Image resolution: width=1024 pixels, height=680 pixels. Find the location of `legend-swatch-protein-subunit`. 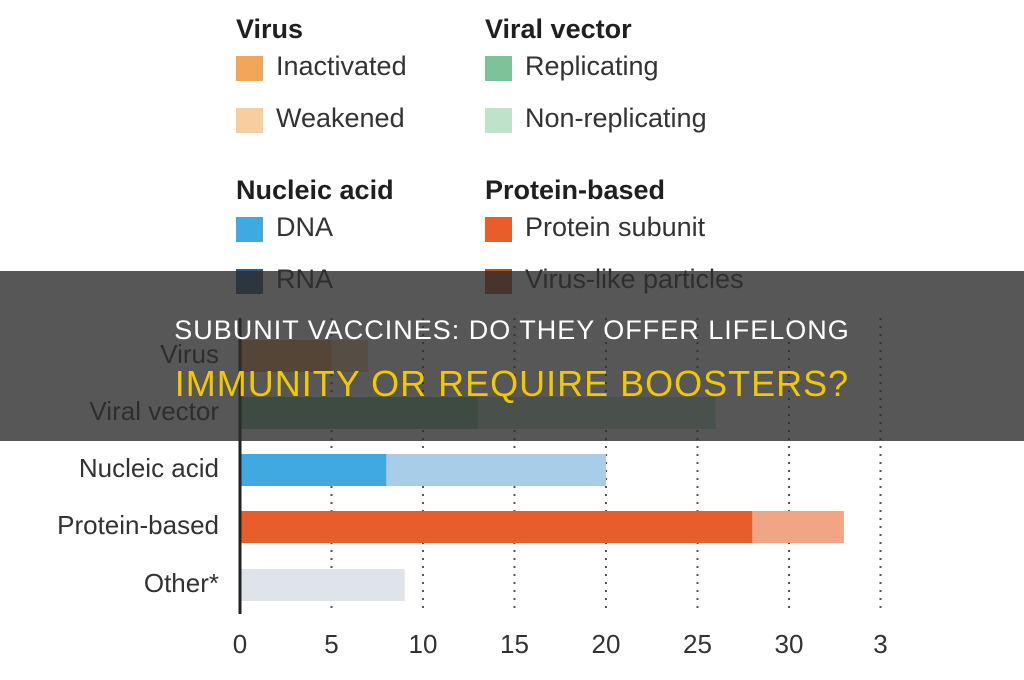

legend-swatch-protein-subunit is located at coordinates (498, 229).